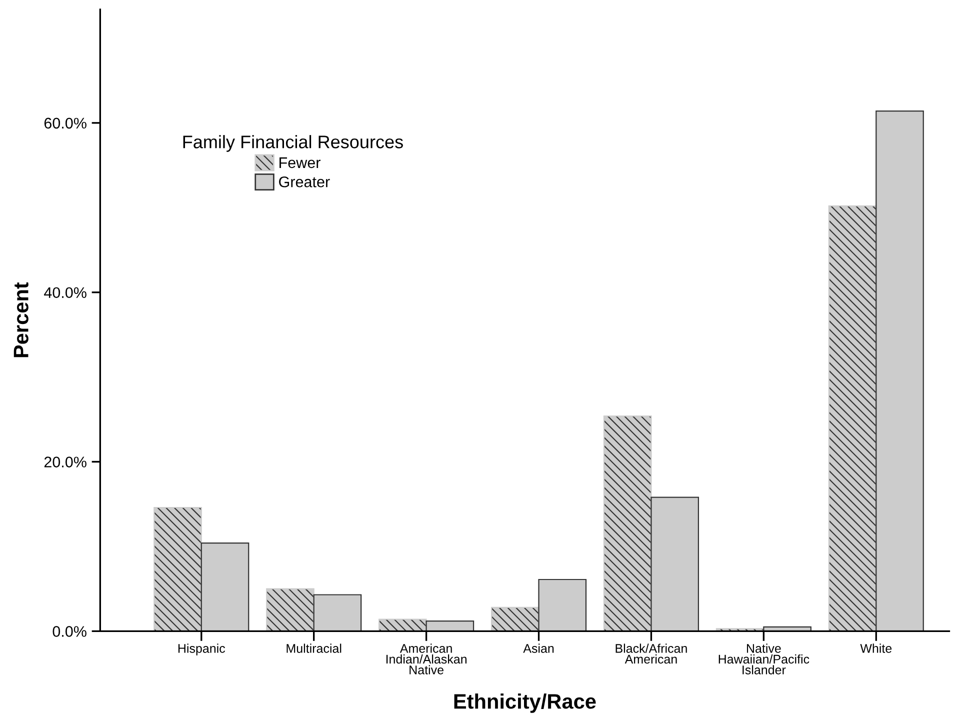  What do you see at coordinates (69, 631) in the screenshot?
I see `y-tick-label: 0.0%` at bounding box center [69, 631].